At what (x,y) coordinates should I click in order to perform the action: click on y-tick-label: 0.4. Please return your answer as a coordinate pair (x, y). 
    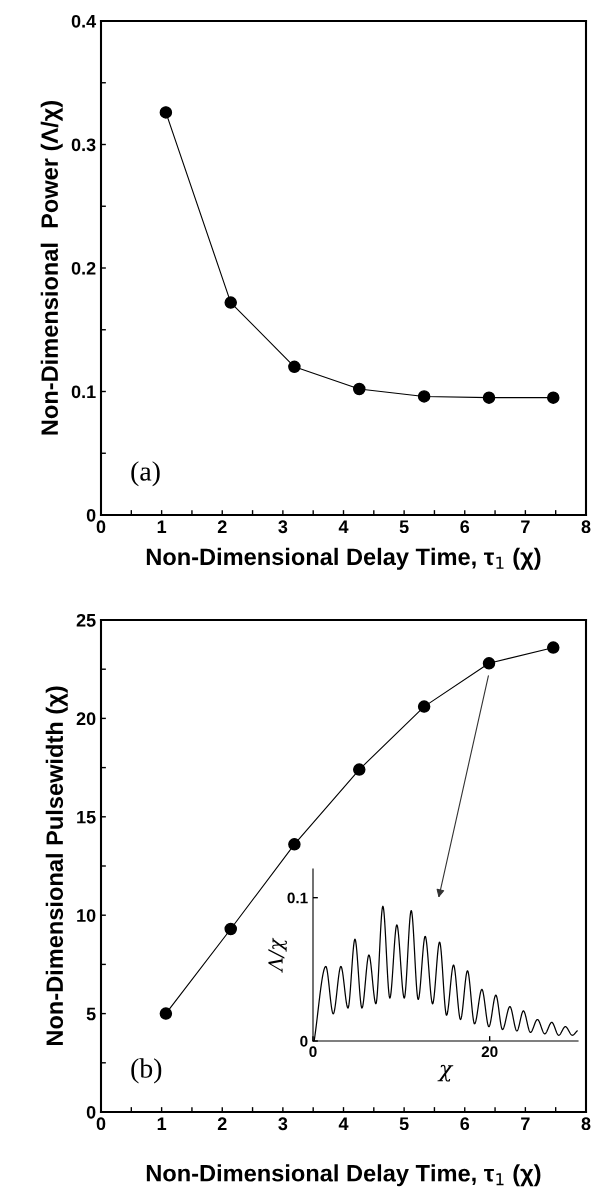
    Looking at the image, I should click on (84, 21).